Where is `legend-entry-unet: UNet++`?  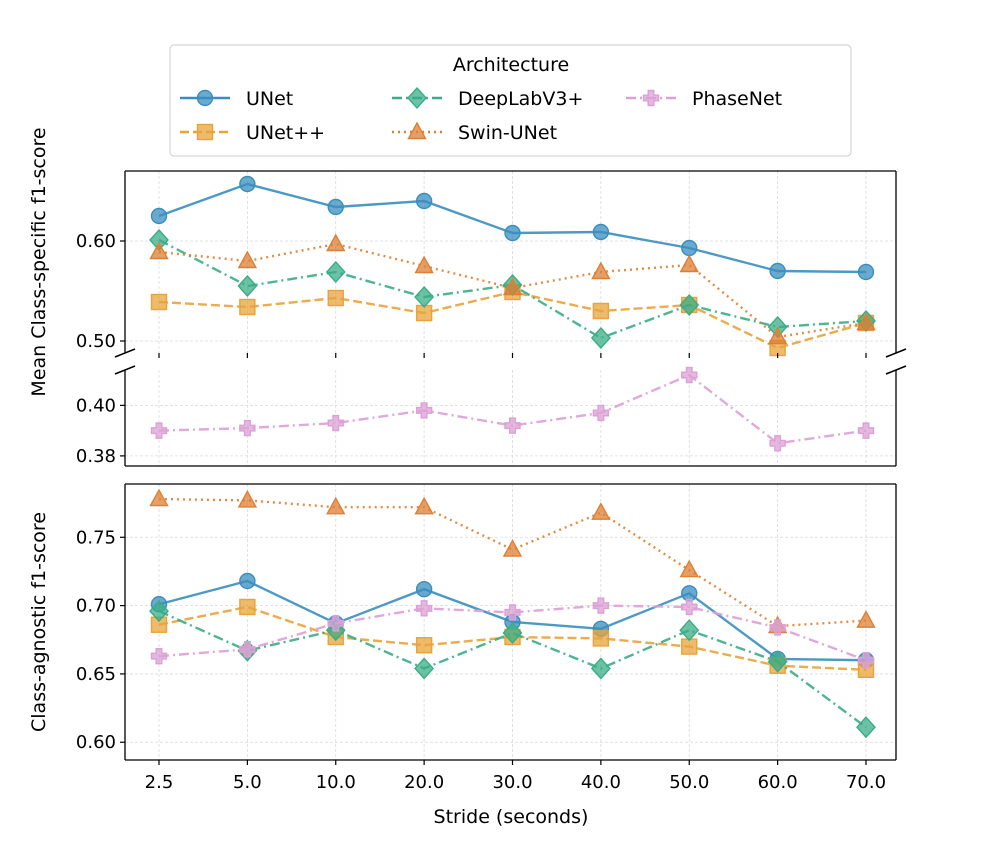 legend-entry-unet: UNet++ is located at coordinates (252, 133).